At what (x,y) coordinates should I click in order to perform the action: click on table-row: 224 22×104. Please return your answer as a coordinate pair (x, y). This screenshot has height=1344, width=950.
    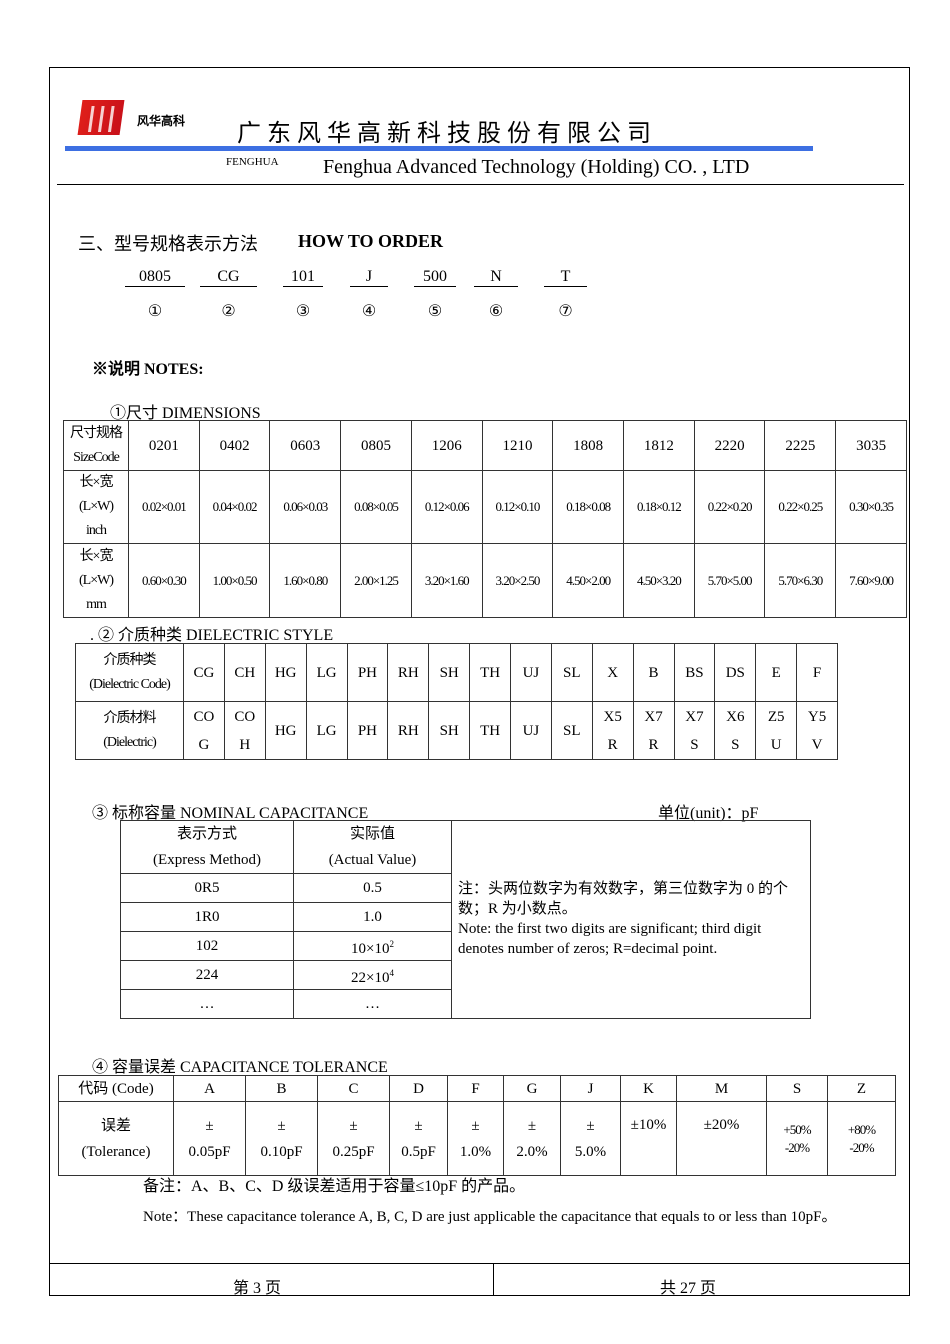
    Looking at the image, I should click on (465, 975).